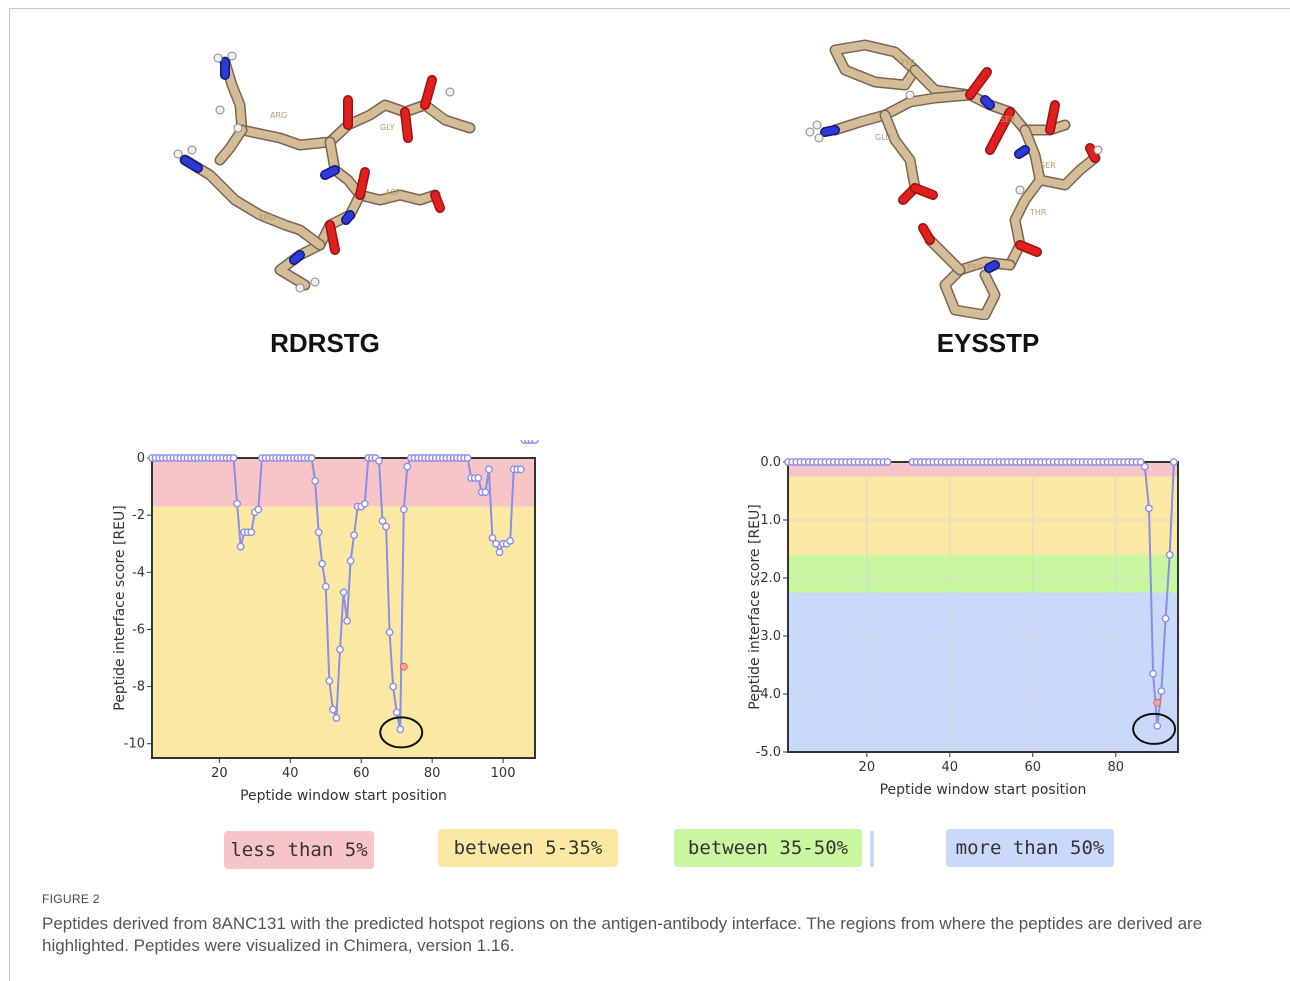  What do you see at coordinates (770, 636) in the screenshot?
I see `y-tick-label-3: 3.0` at bounding box center [770, 636].